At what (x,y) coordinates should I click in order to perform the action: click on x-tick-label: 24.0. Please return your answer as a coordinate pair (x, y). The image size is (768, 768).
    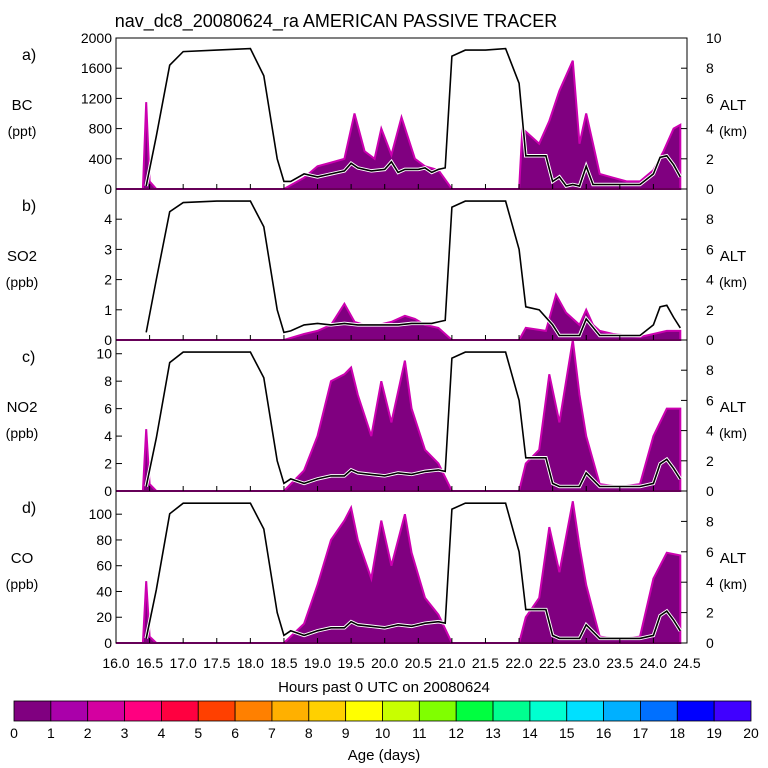
    Looking at the image, I should click on (653, 663).